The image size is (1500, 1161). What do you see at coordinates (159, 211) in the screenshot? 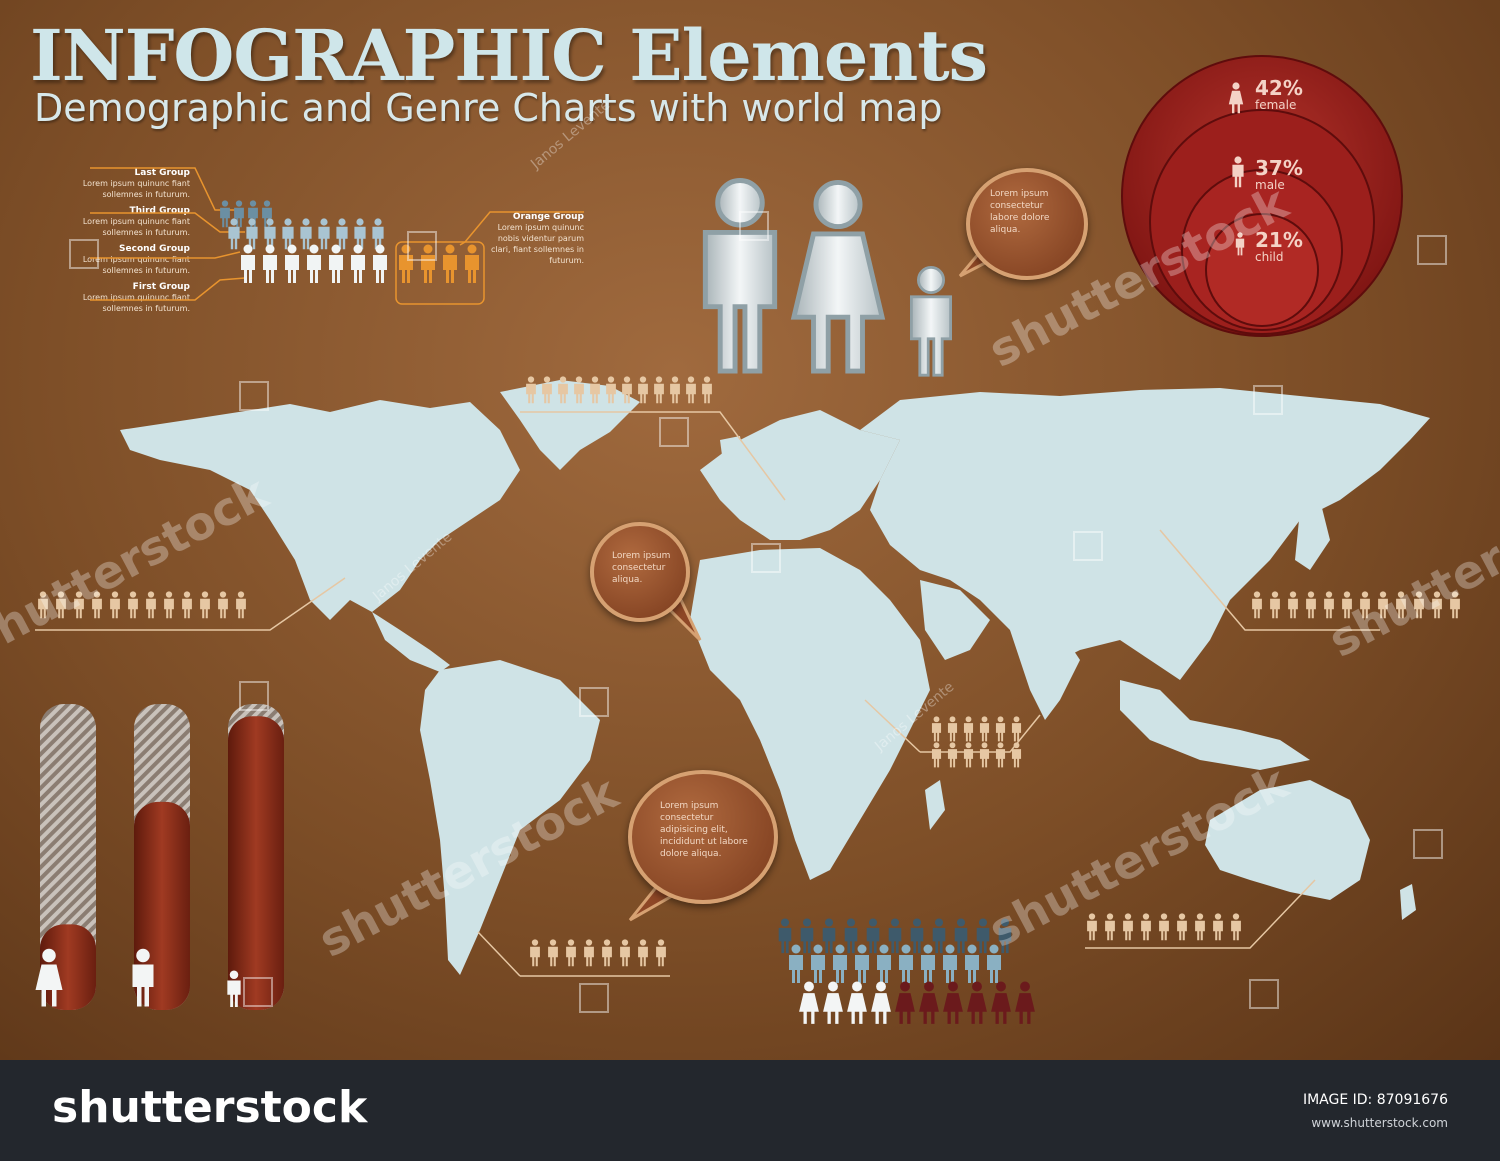
I see `group-label-third: Third Group` at bounding box center [159, 211].